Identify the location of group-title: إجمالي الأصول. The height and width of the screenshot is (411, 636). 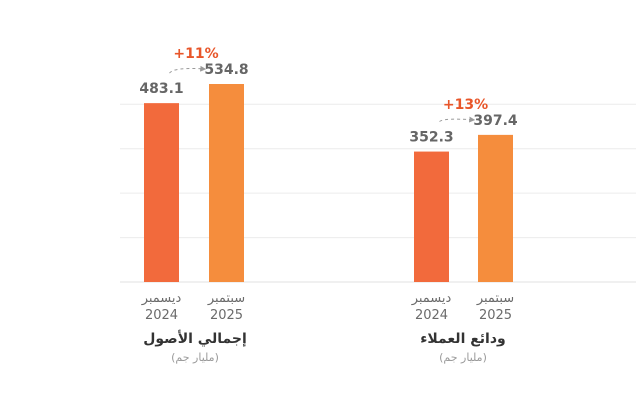
(195, 338).